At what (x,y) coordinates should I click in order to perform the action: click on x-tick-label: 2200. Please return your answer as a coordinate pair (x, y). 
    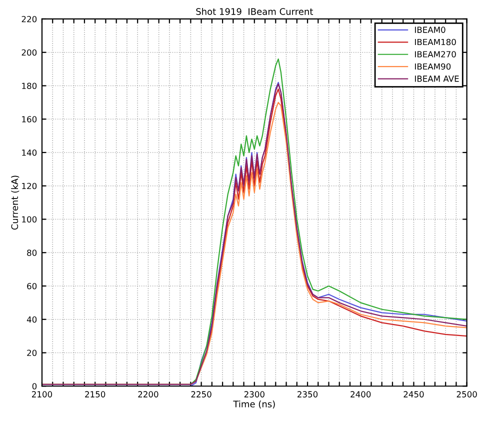
    Looking at the image, I should click on (148, 394).